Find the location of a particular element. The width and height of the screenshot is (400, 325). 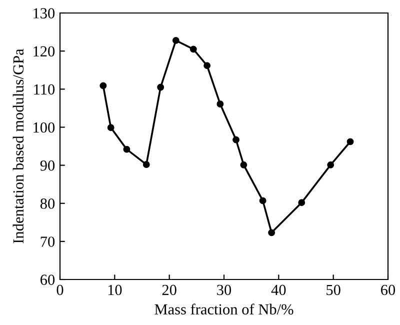

x-tick-label: 20 is located at coordinates (169, 290).